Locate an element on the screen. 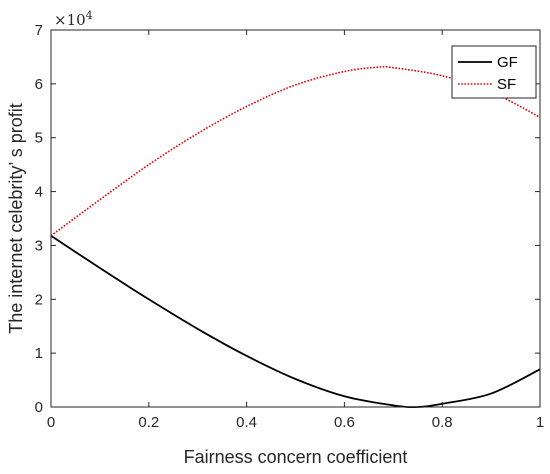 This screenshot has height=474, width=550. x-axis-label: Fairness concern coefficient is located at coordinates (296, 457).